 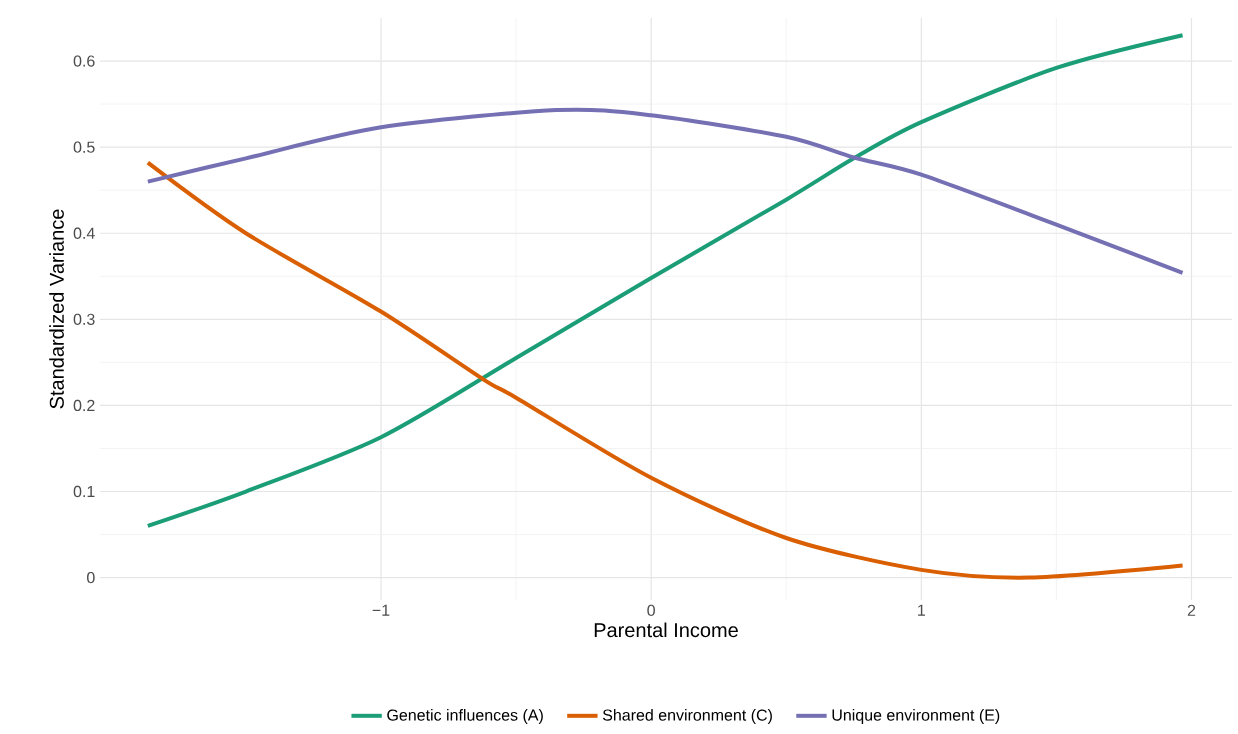 What do you see at coordinates (56, 309) in the screenshot?
I see `y-axis-title: Standardized Variance` at bounding box center [56, 309].